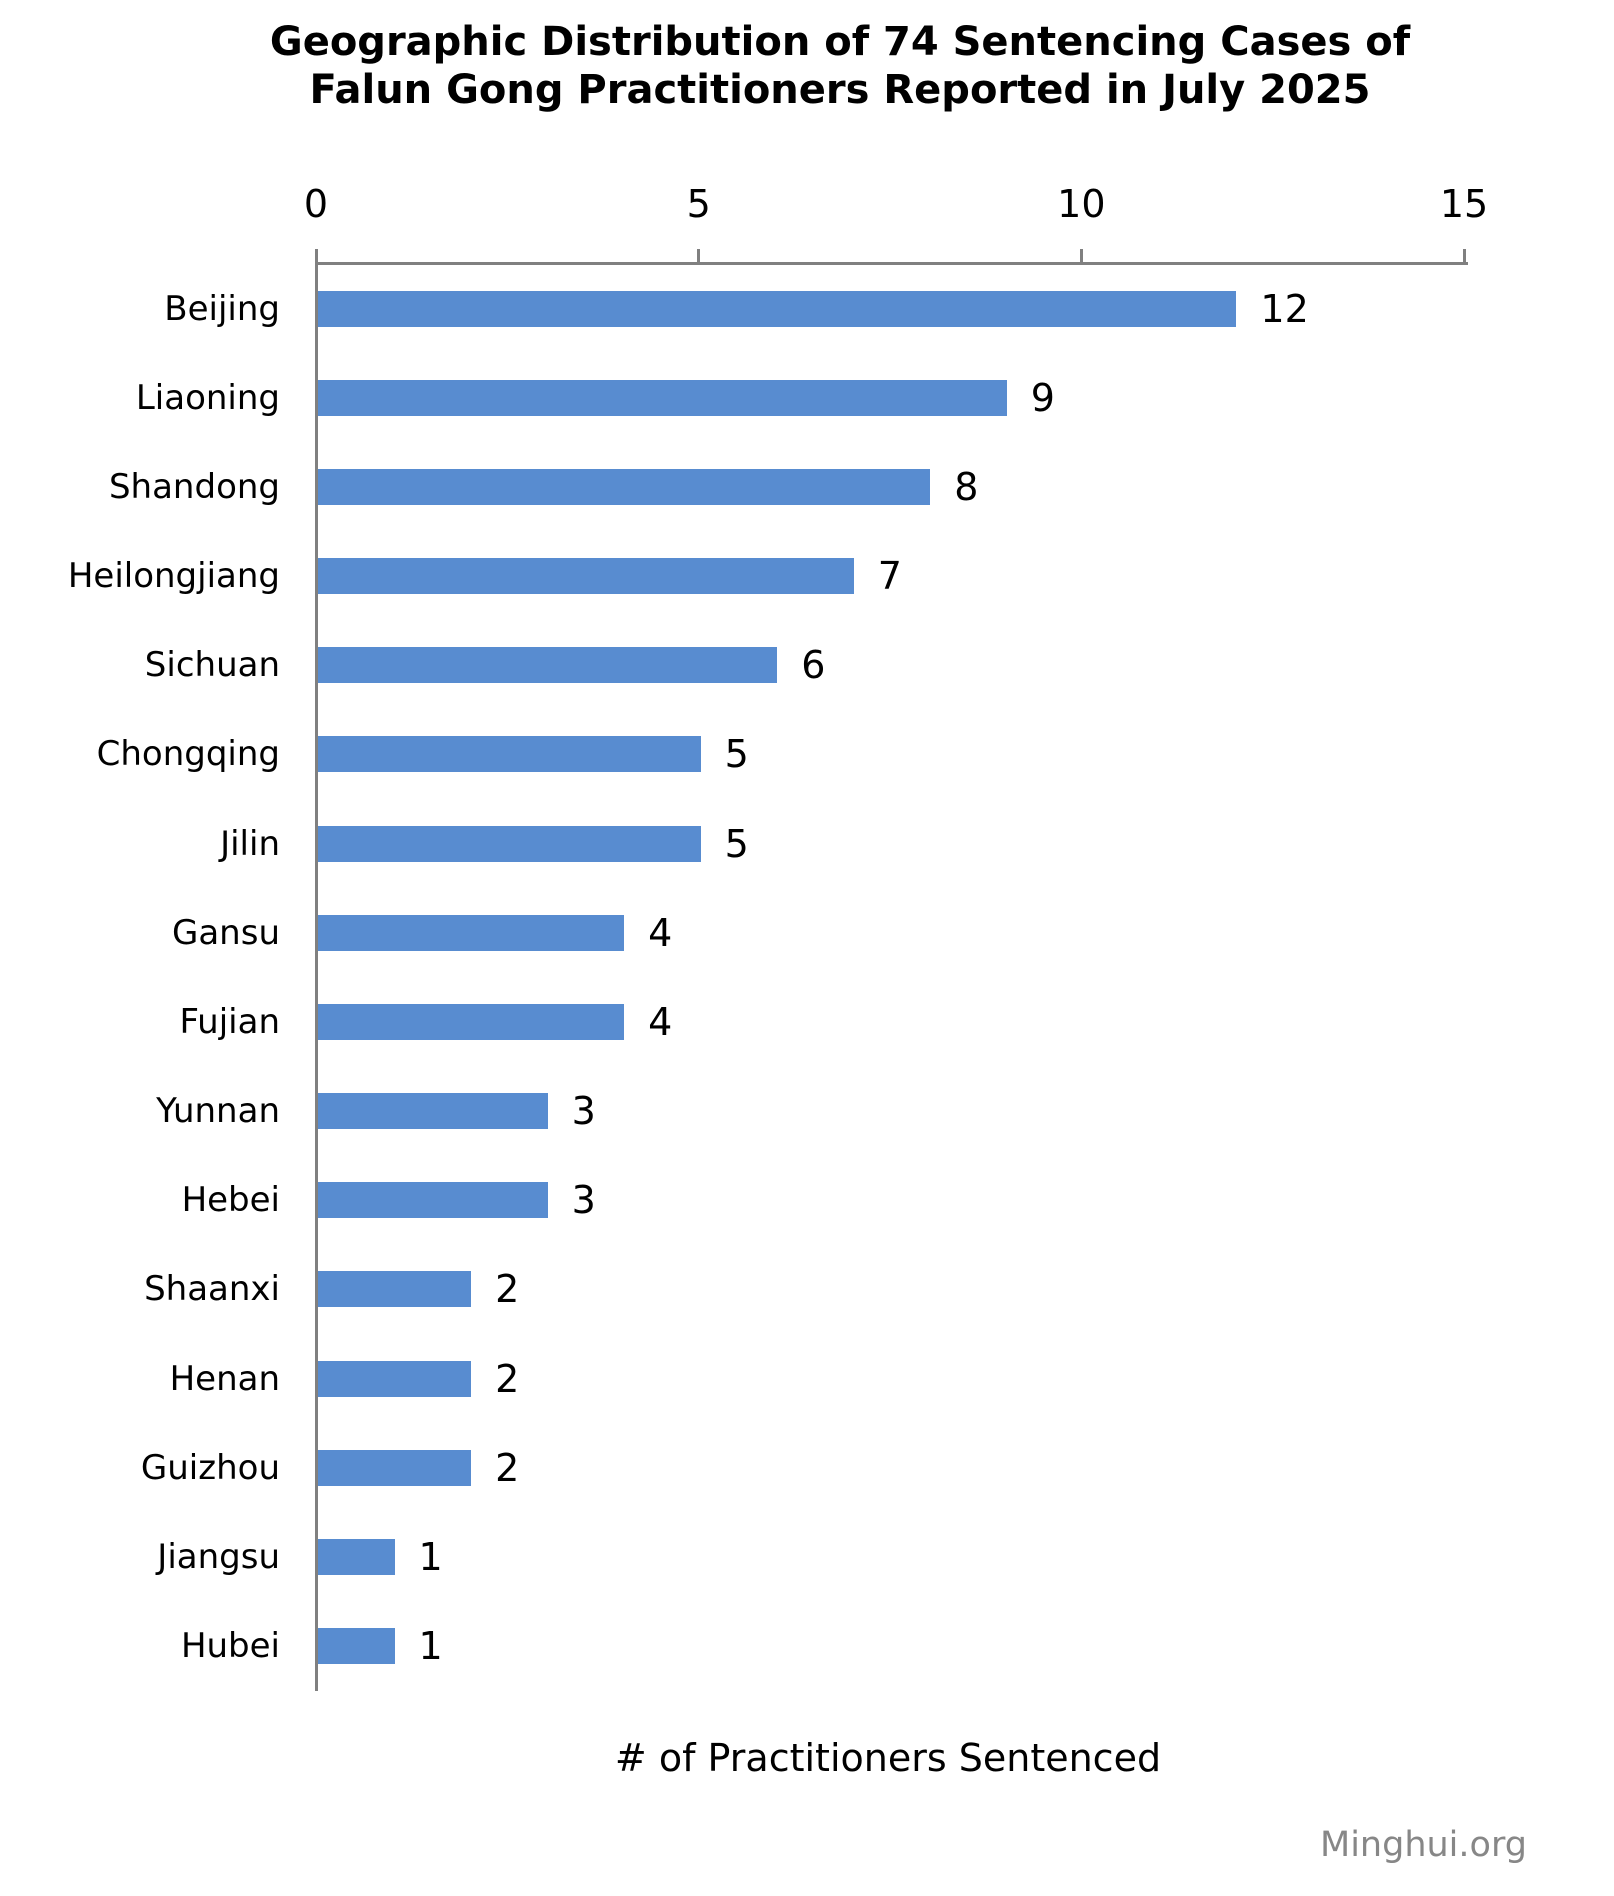 The image size is (1614, 1896). I want to click on x-axis-line, so click(891, 263).